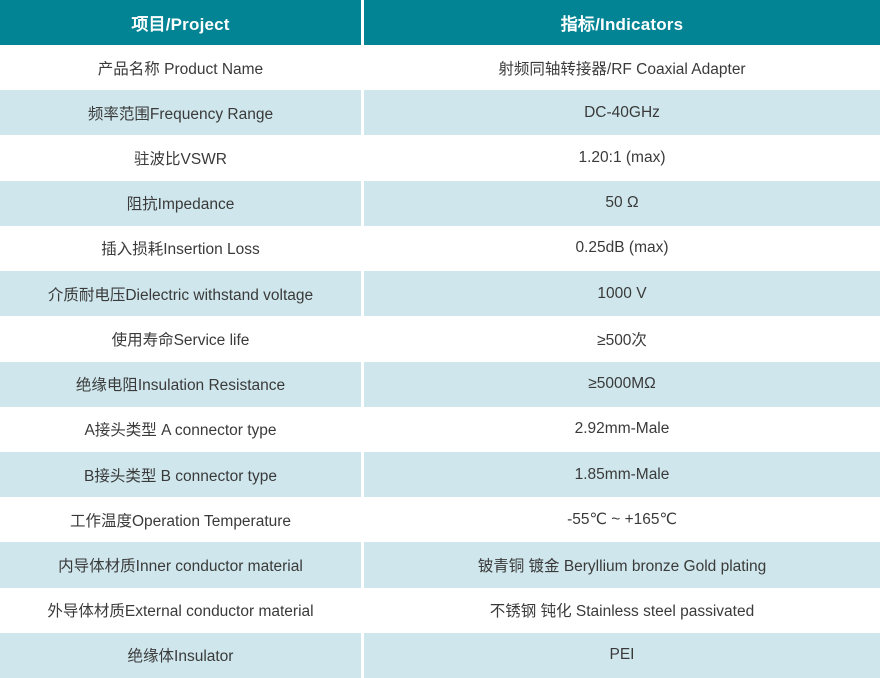 This screenshot has height=678, width=880. What do you see at coordinates (440, 655) in the screenshot?
I see `table-row: 绝缘体Insulator PEI` at bounding box center [440, 655].